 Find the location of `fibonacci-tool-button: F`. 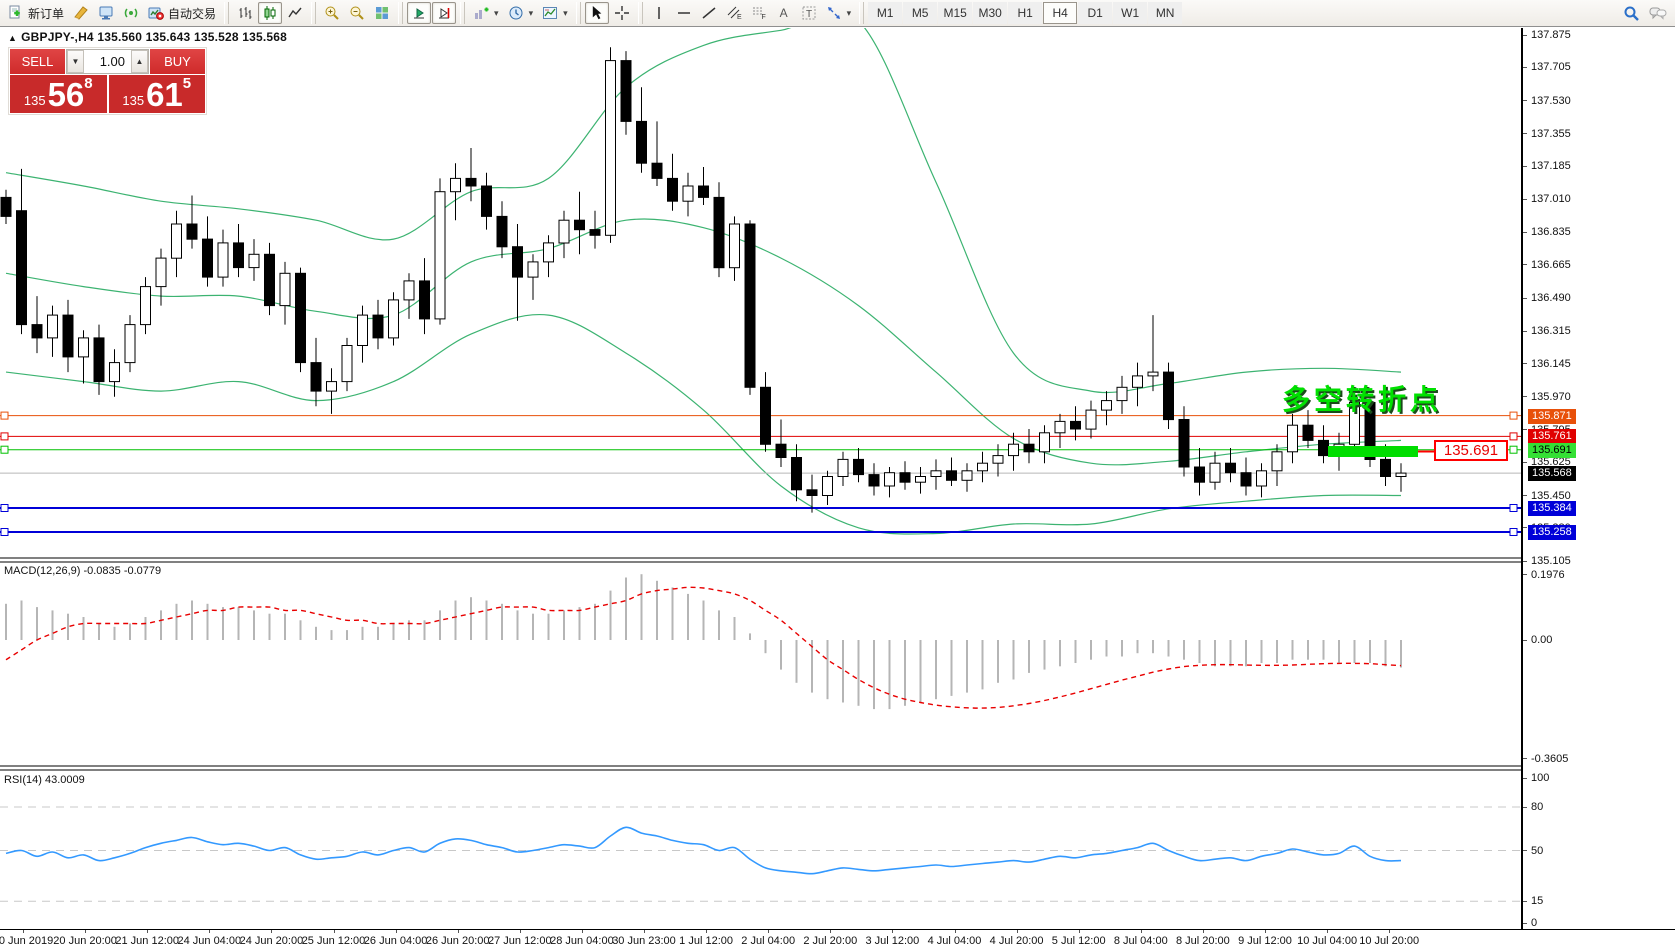

fibonacci-tool-button: F is located at coordinates (759, 13).